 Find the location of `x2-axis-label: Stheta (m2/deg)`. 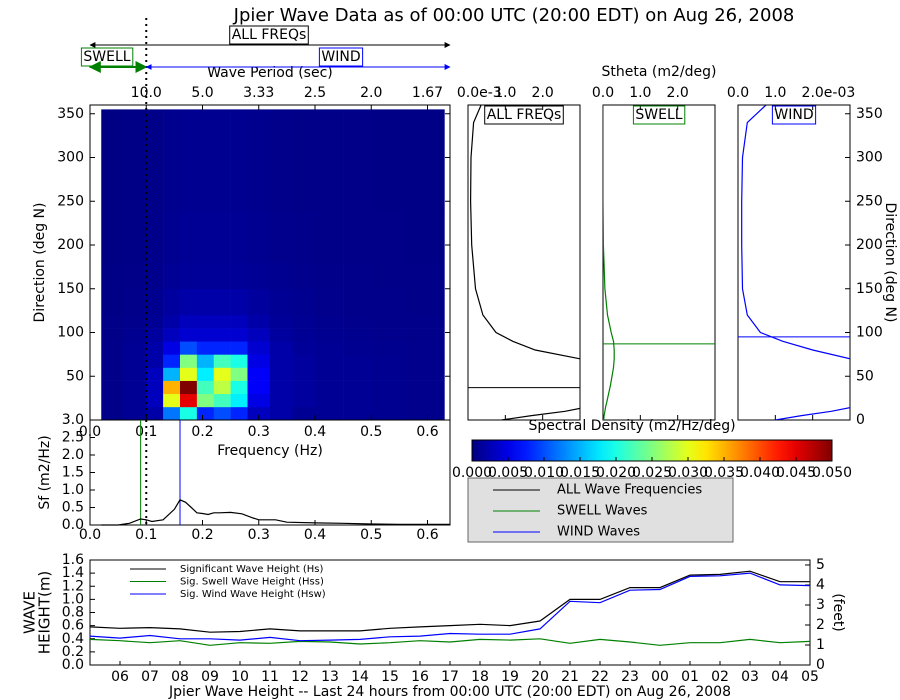

x2-axis-label: Stheta (m2/deg) is located at coordinates (659, 72).